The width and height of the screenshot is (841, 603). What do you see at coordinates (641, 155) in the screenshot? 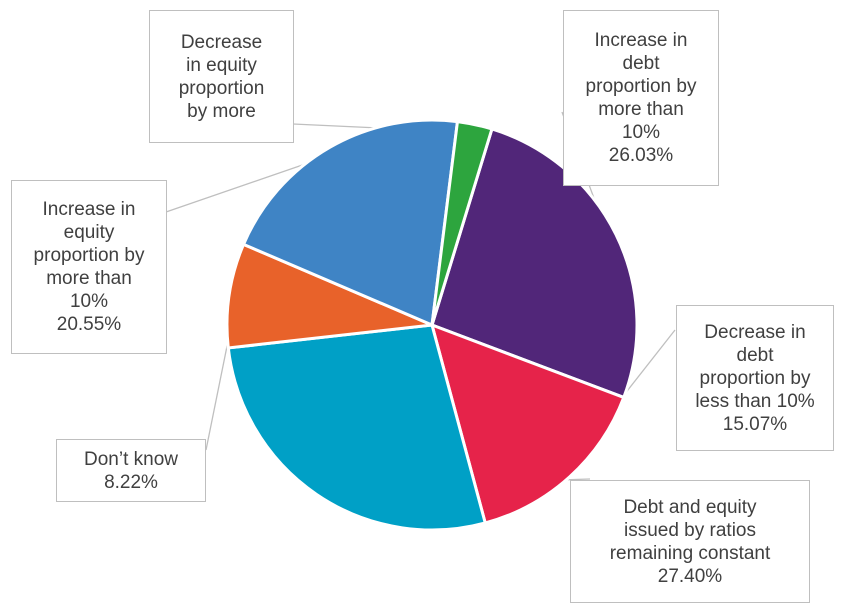
I see `callout-value-label: 26.03%` at bounding box center [641, 155].